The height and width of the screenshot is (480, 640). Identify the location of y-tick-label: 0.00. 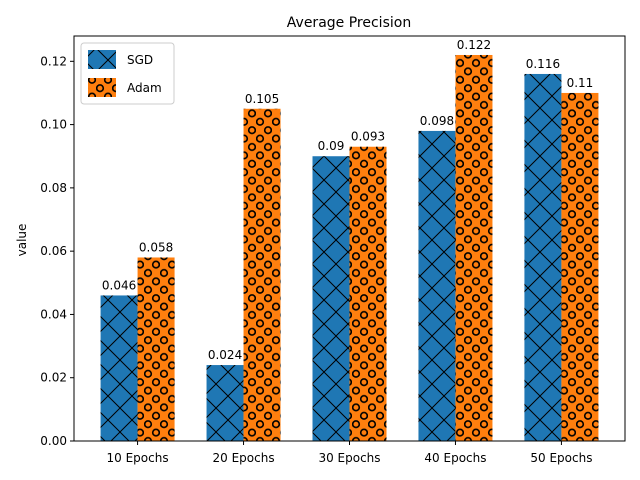
(53, 441).